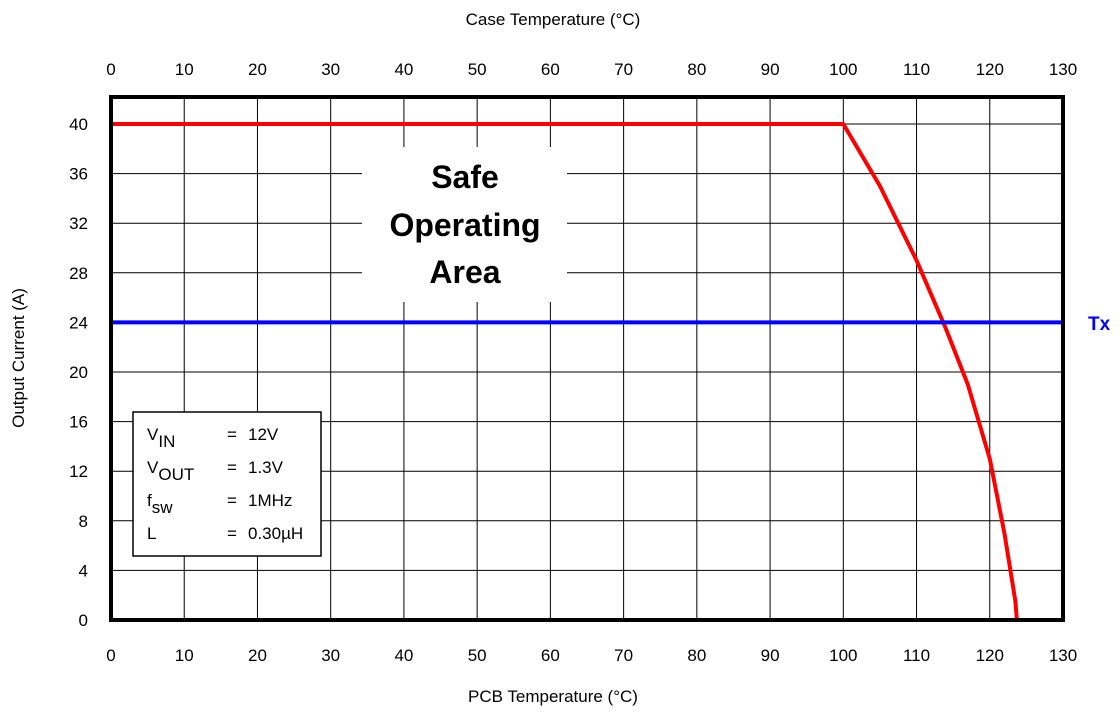 Image resolution: width=1120 pixels, height=713 pixels. I want to click on area-label-background, so click(464, 224).